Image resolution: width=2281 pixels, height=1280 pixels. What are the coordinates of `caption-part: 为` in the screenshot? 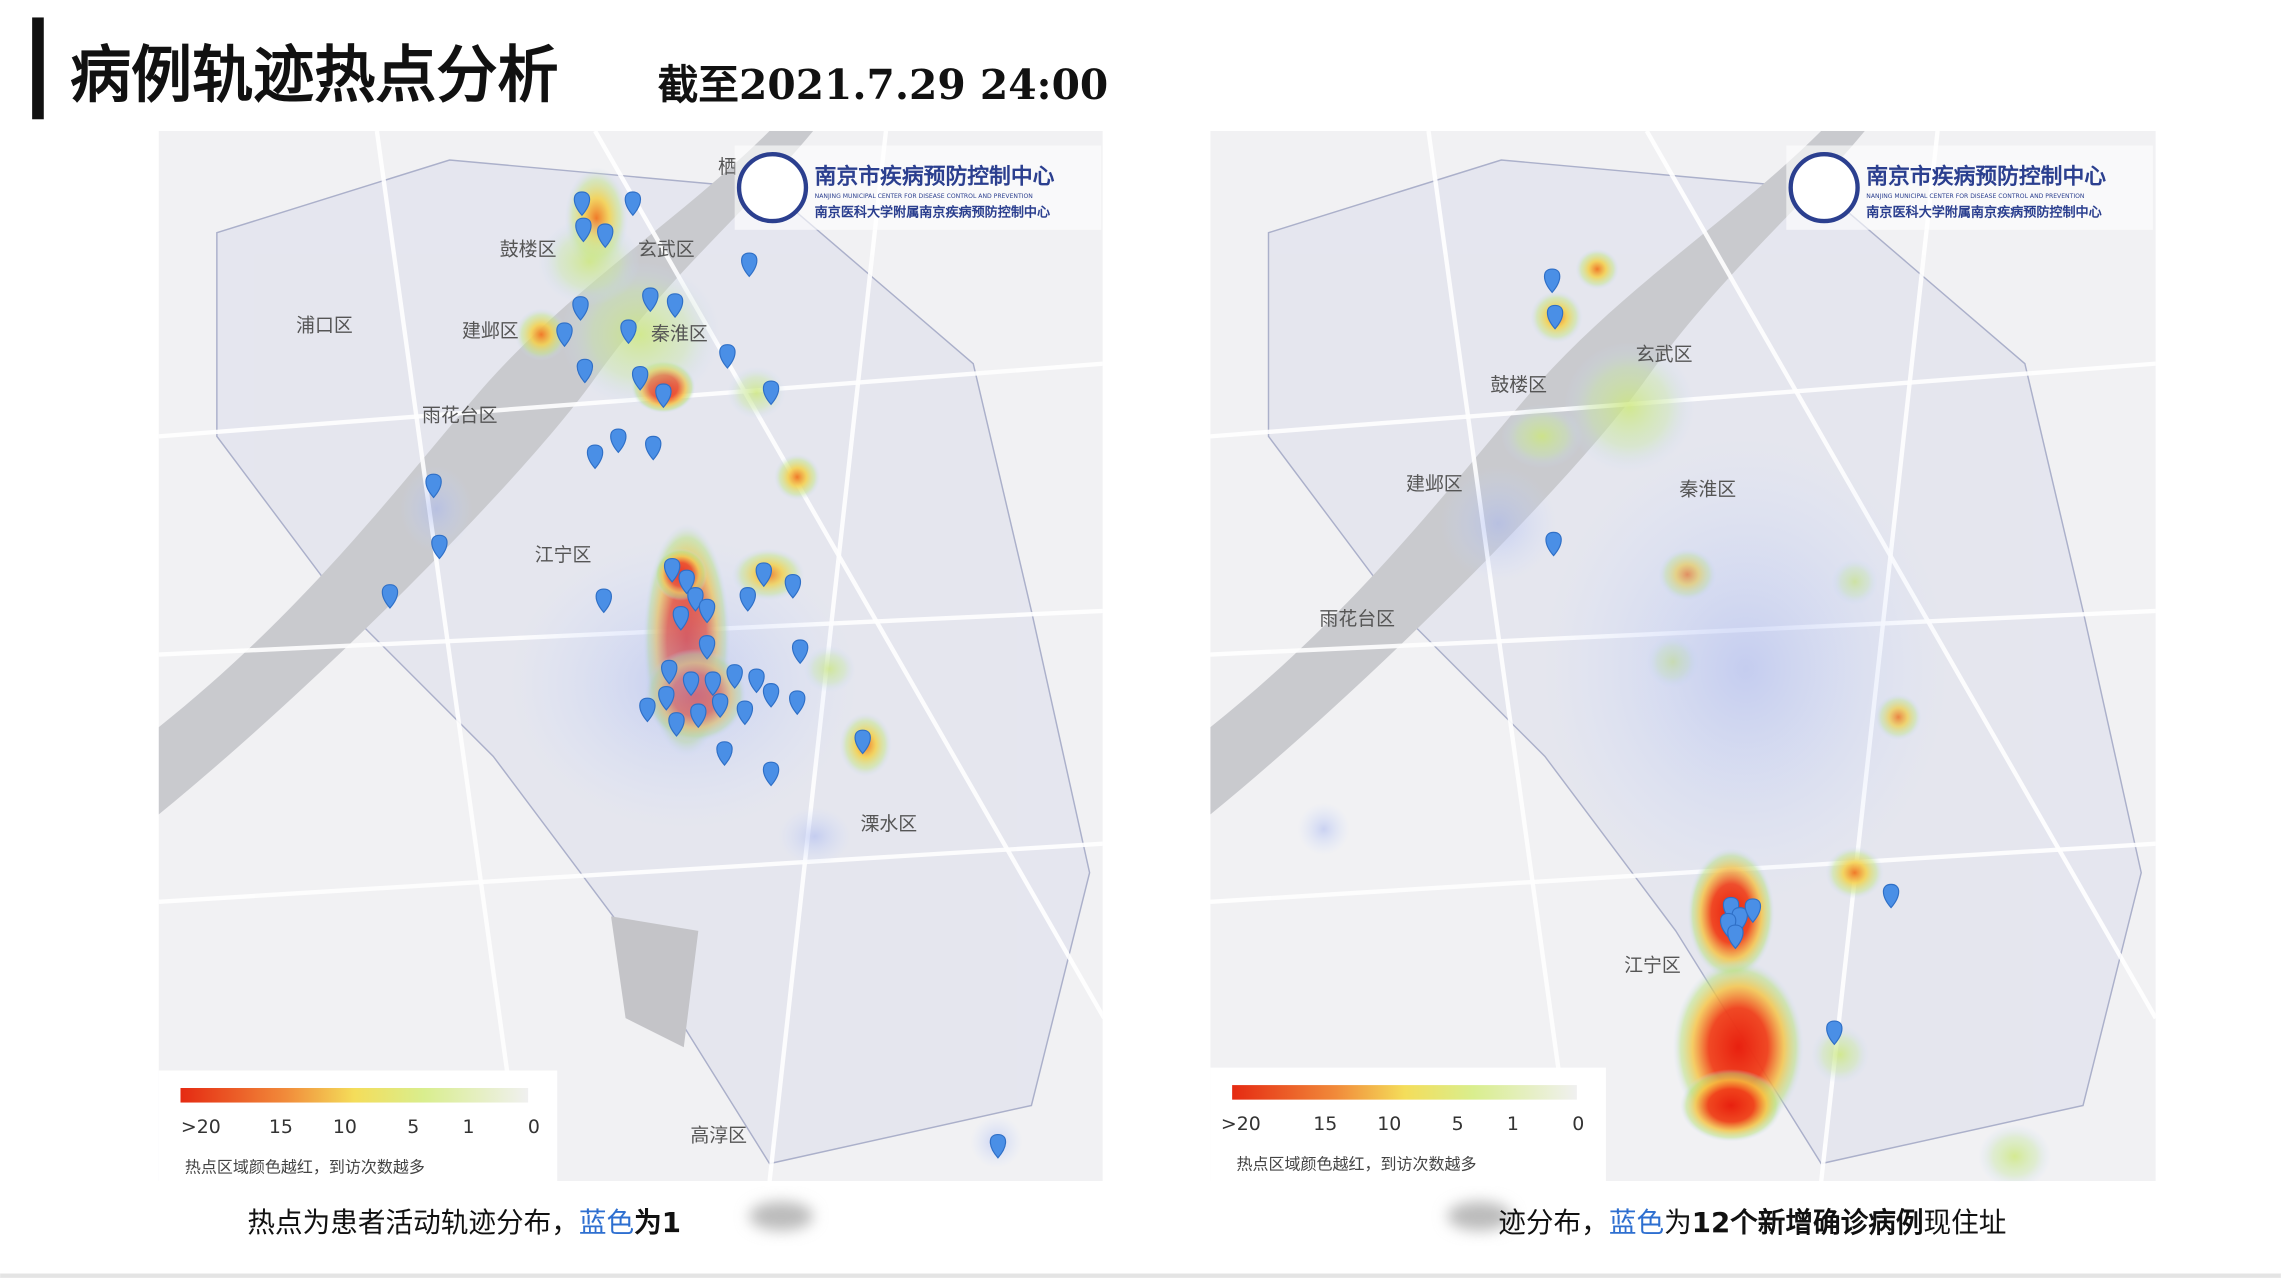 It's located at (1678, 1222).